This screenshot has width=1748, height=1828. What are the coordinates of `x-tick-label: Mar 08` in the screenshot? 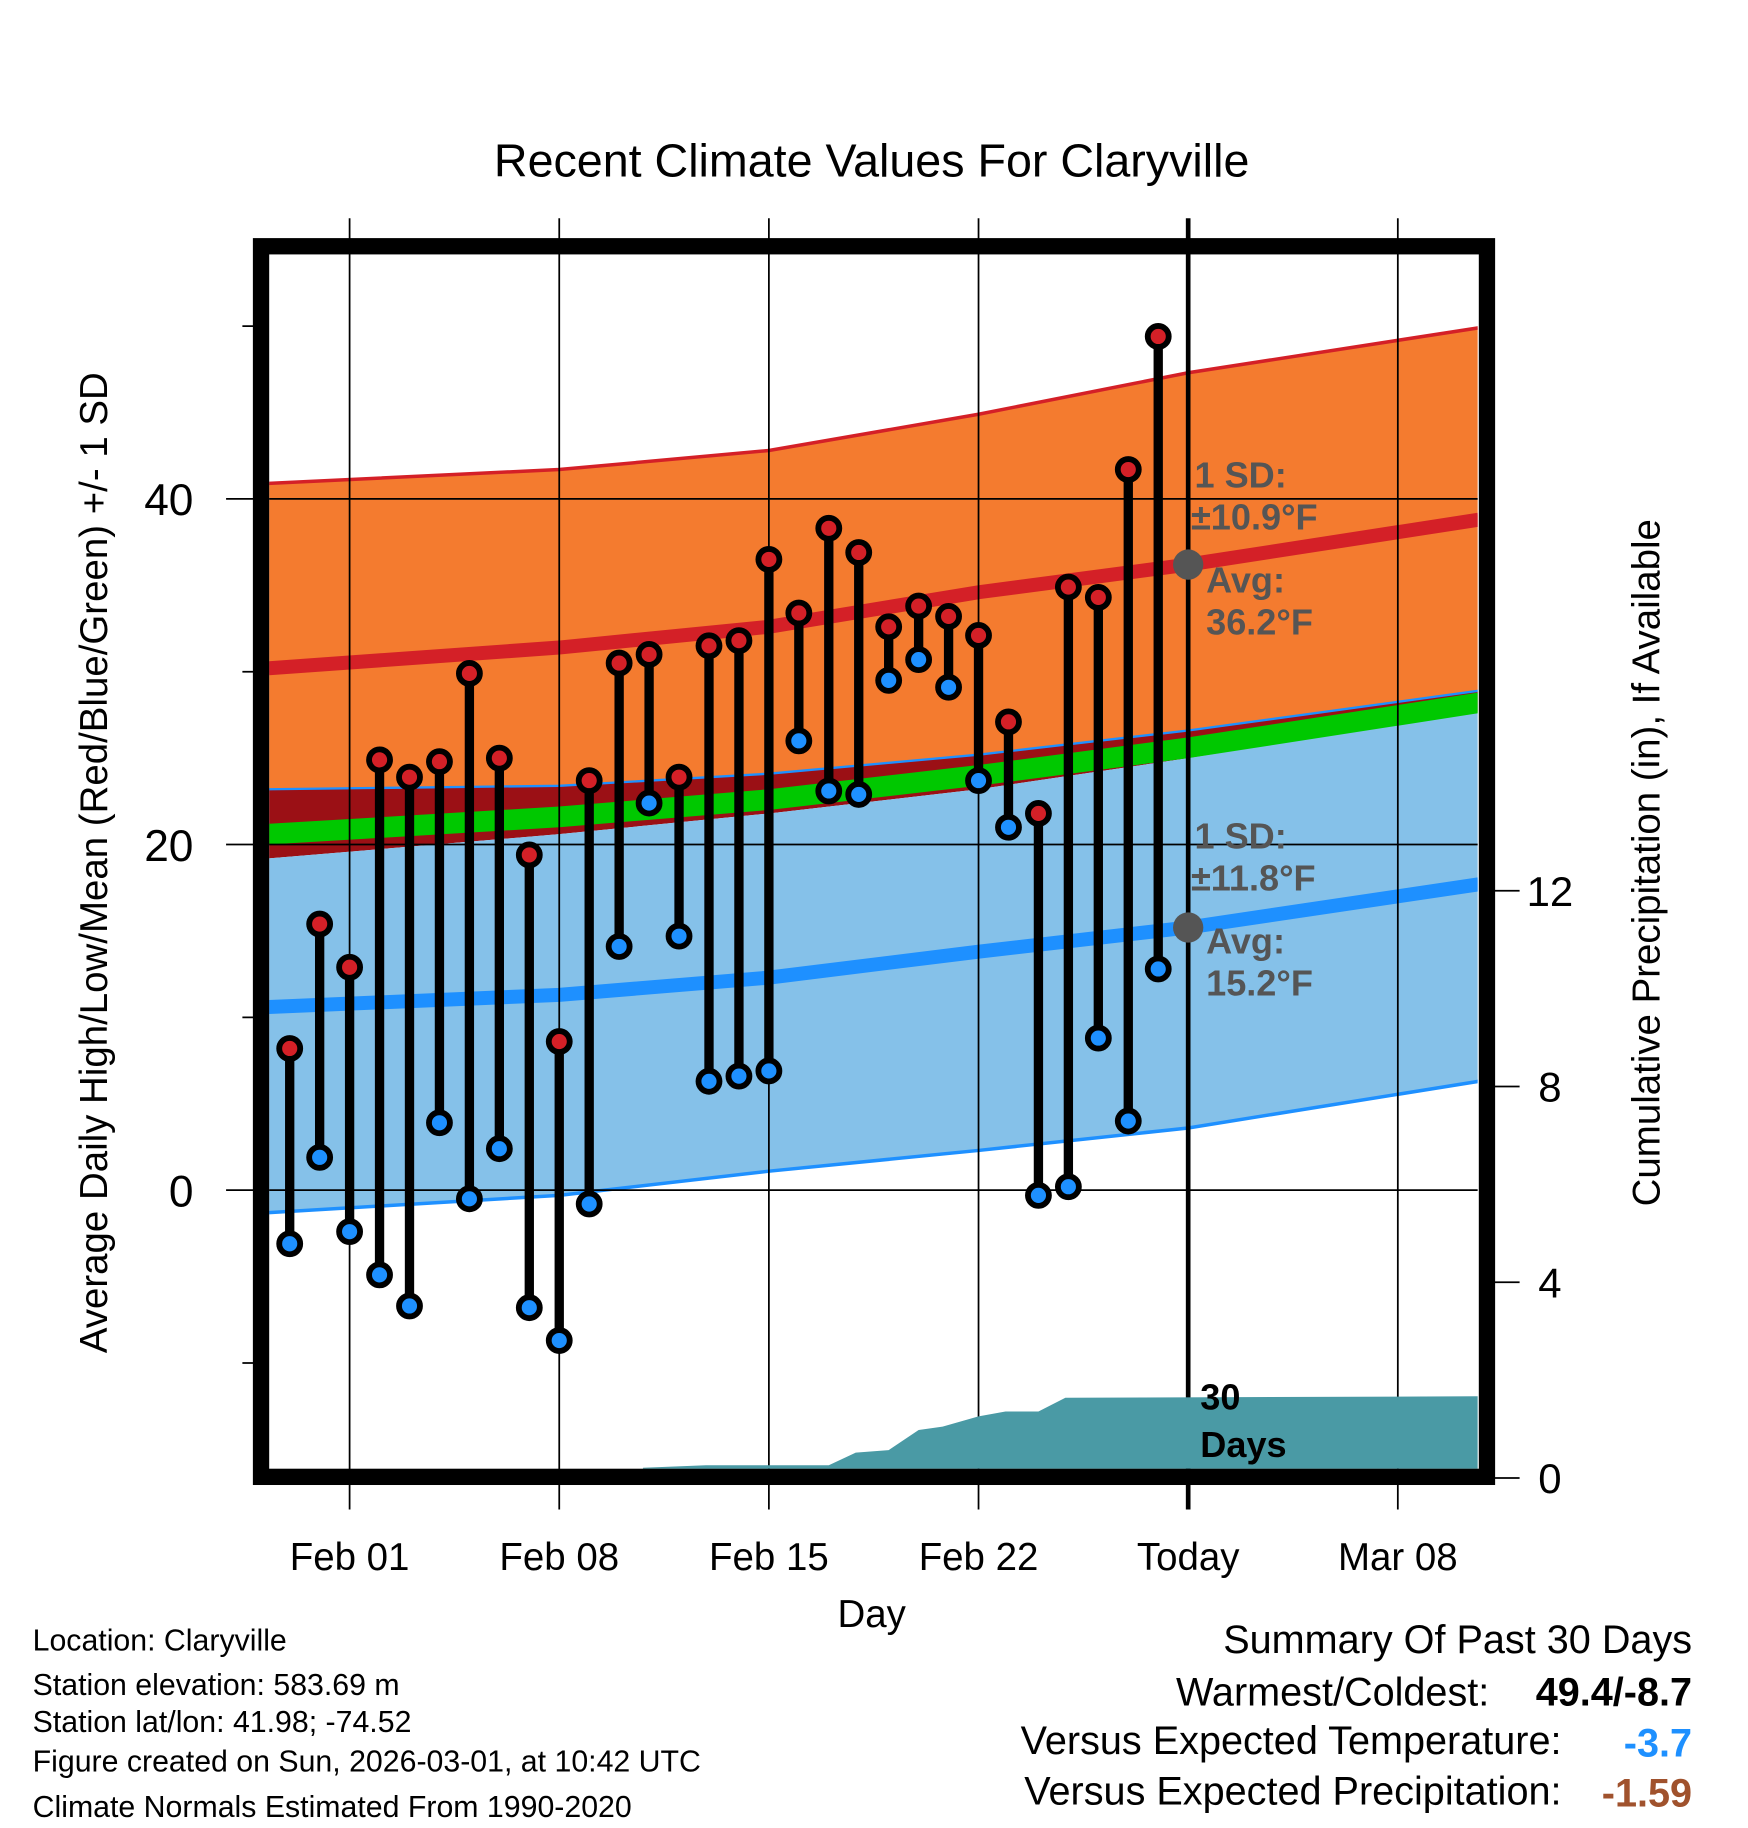 It's located at (1398, 1557).